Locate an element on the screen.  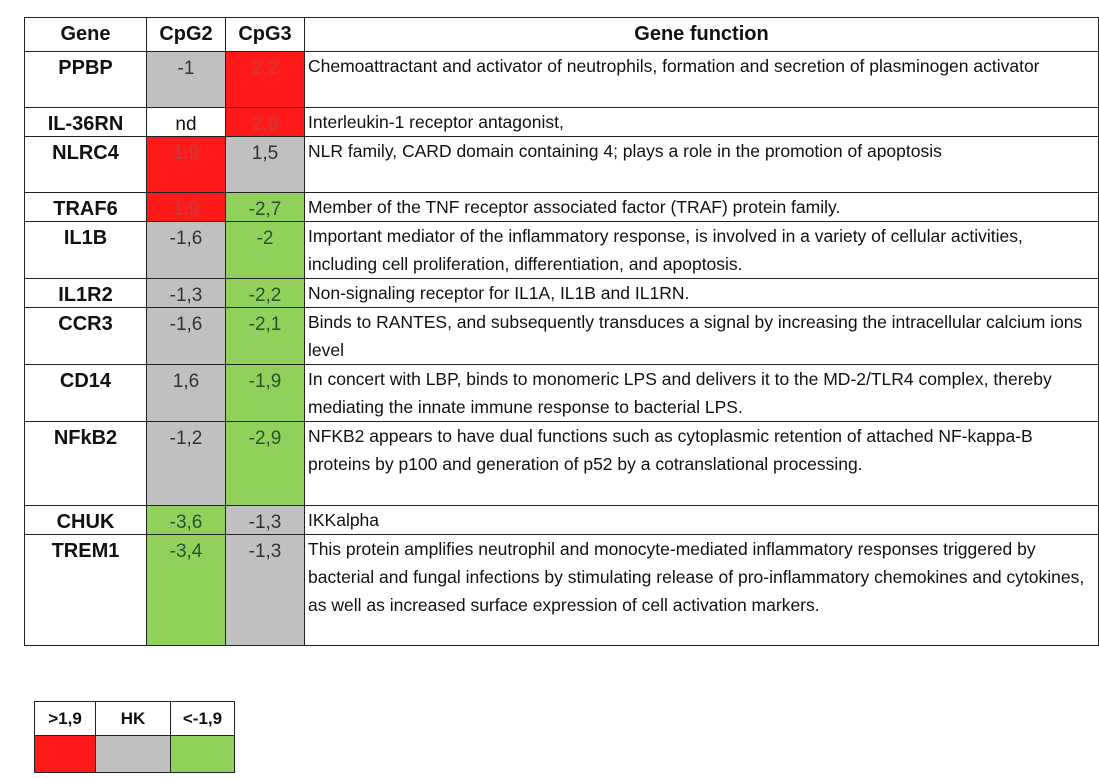
gene-name-cell: CD14 is located at coordinates (85, 393).